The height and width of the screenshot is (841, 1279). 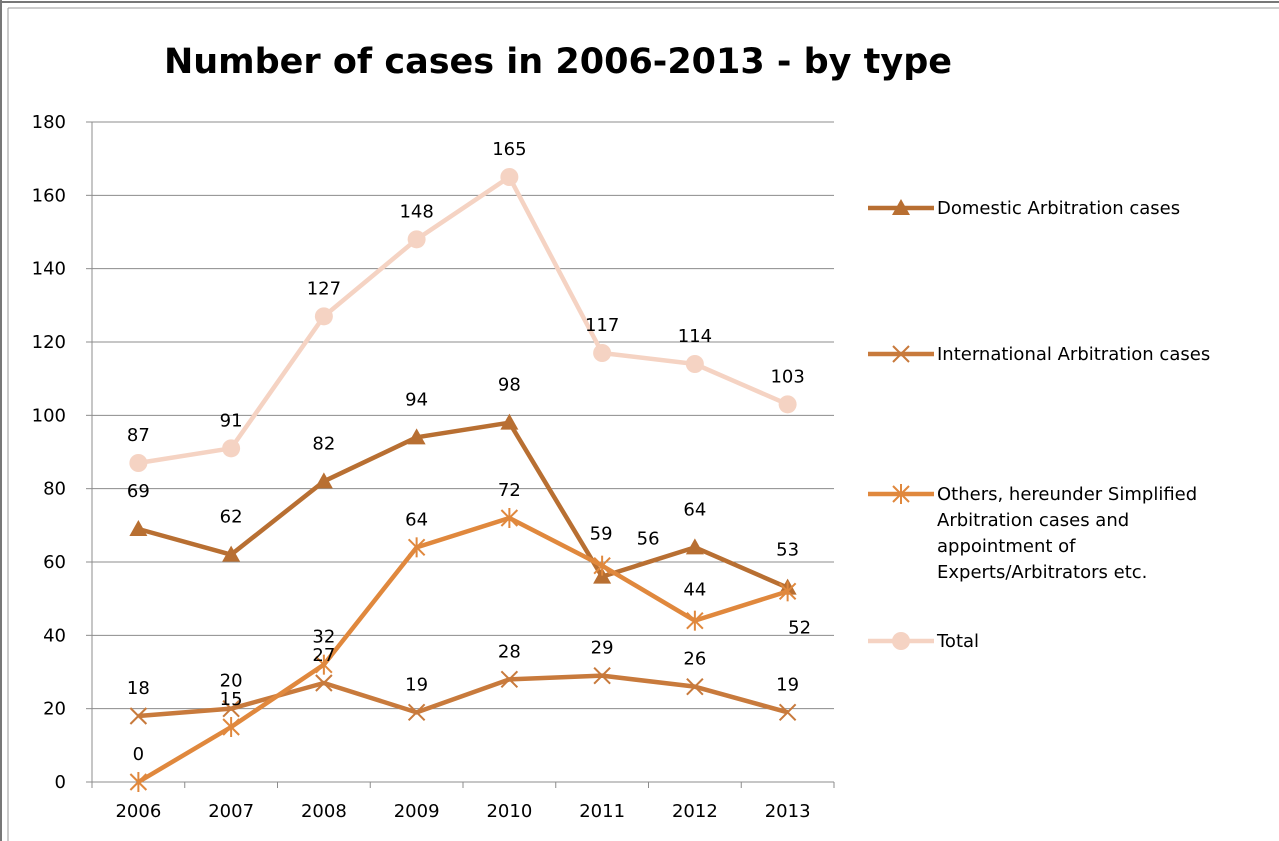 I want to click on y-tick-label: 20, so click(x=54, y=709).